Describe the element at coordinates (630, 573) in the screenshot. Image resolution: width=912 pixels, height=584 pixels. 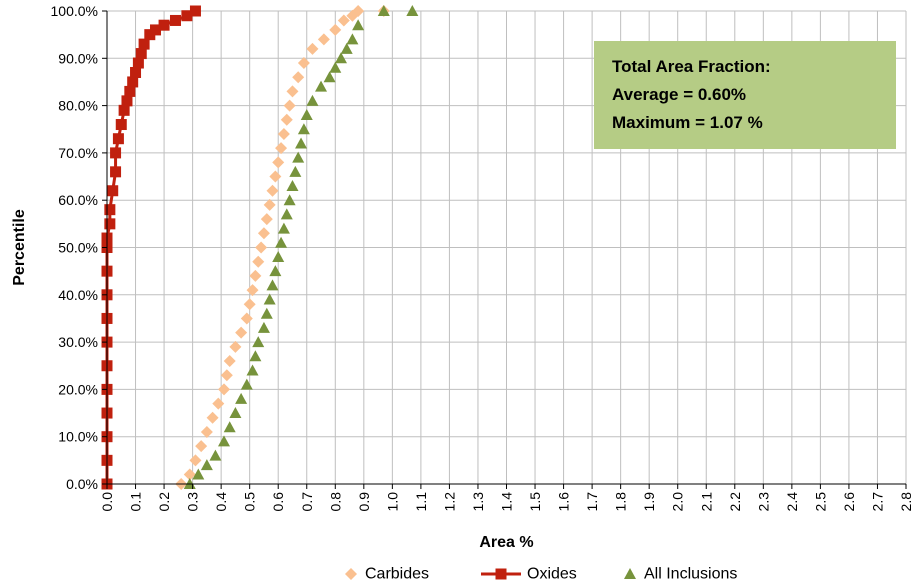
I see `legend-all-inclusions-marker` at that location.